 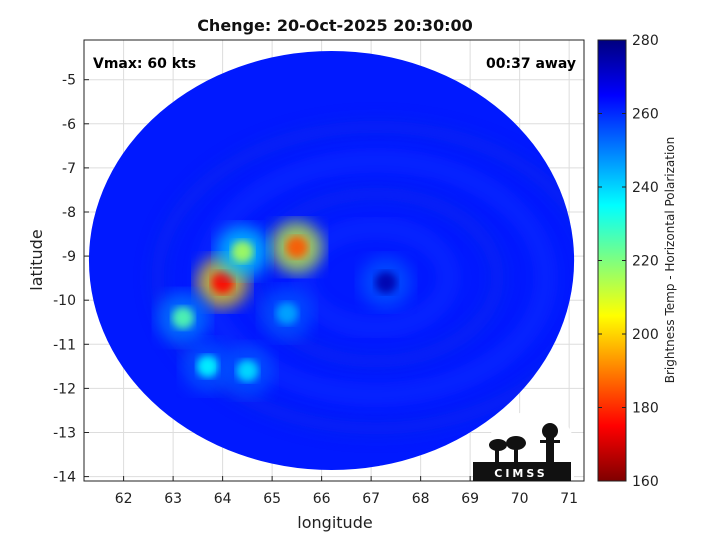 What do you see at coordinates (335, 25) in the screenshot?
I see `chart-title: Chenge: 20-Oct-2025 20:30:00` at bounding box center [335, 25].